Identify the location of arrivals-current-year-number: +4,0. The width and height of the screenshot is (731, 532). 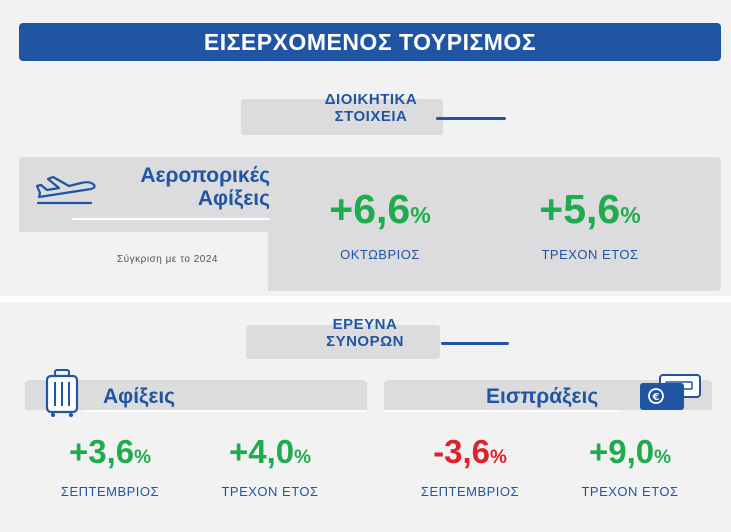
(261, 451).